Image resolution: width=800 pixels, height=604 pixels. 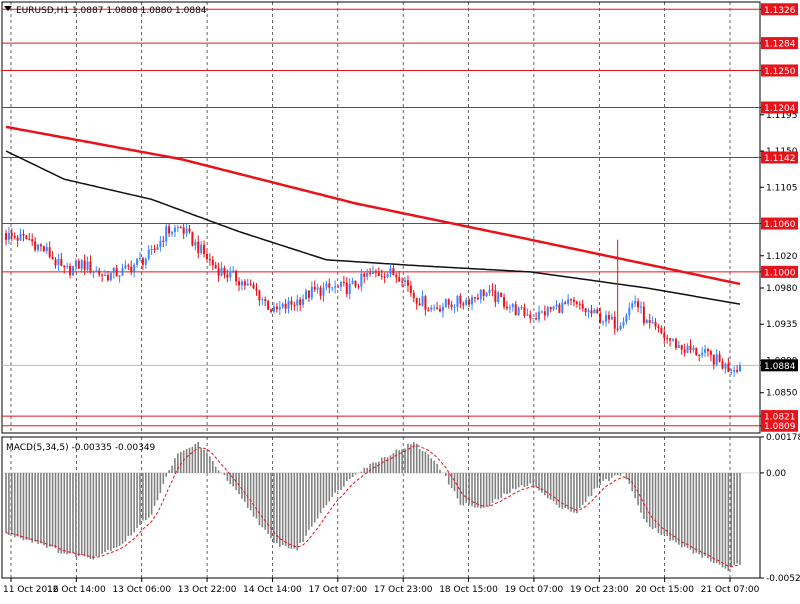 What do you see at coordinates (782, 289) in the screenshot?
I see `y-tick-label: 1.0980` at bounding box center [782, 289].